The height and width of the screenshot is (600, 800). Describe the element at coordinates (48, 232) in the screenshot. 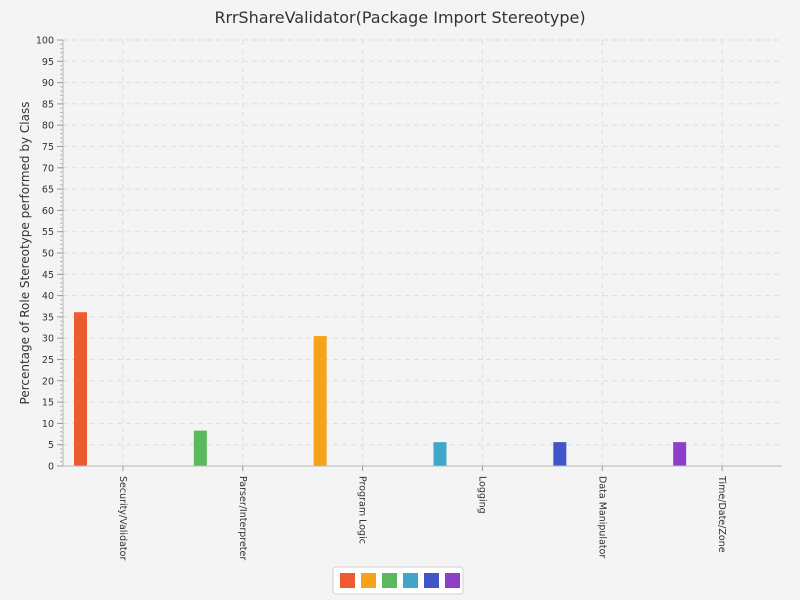

I see `y-tick-label: 55` at that location.